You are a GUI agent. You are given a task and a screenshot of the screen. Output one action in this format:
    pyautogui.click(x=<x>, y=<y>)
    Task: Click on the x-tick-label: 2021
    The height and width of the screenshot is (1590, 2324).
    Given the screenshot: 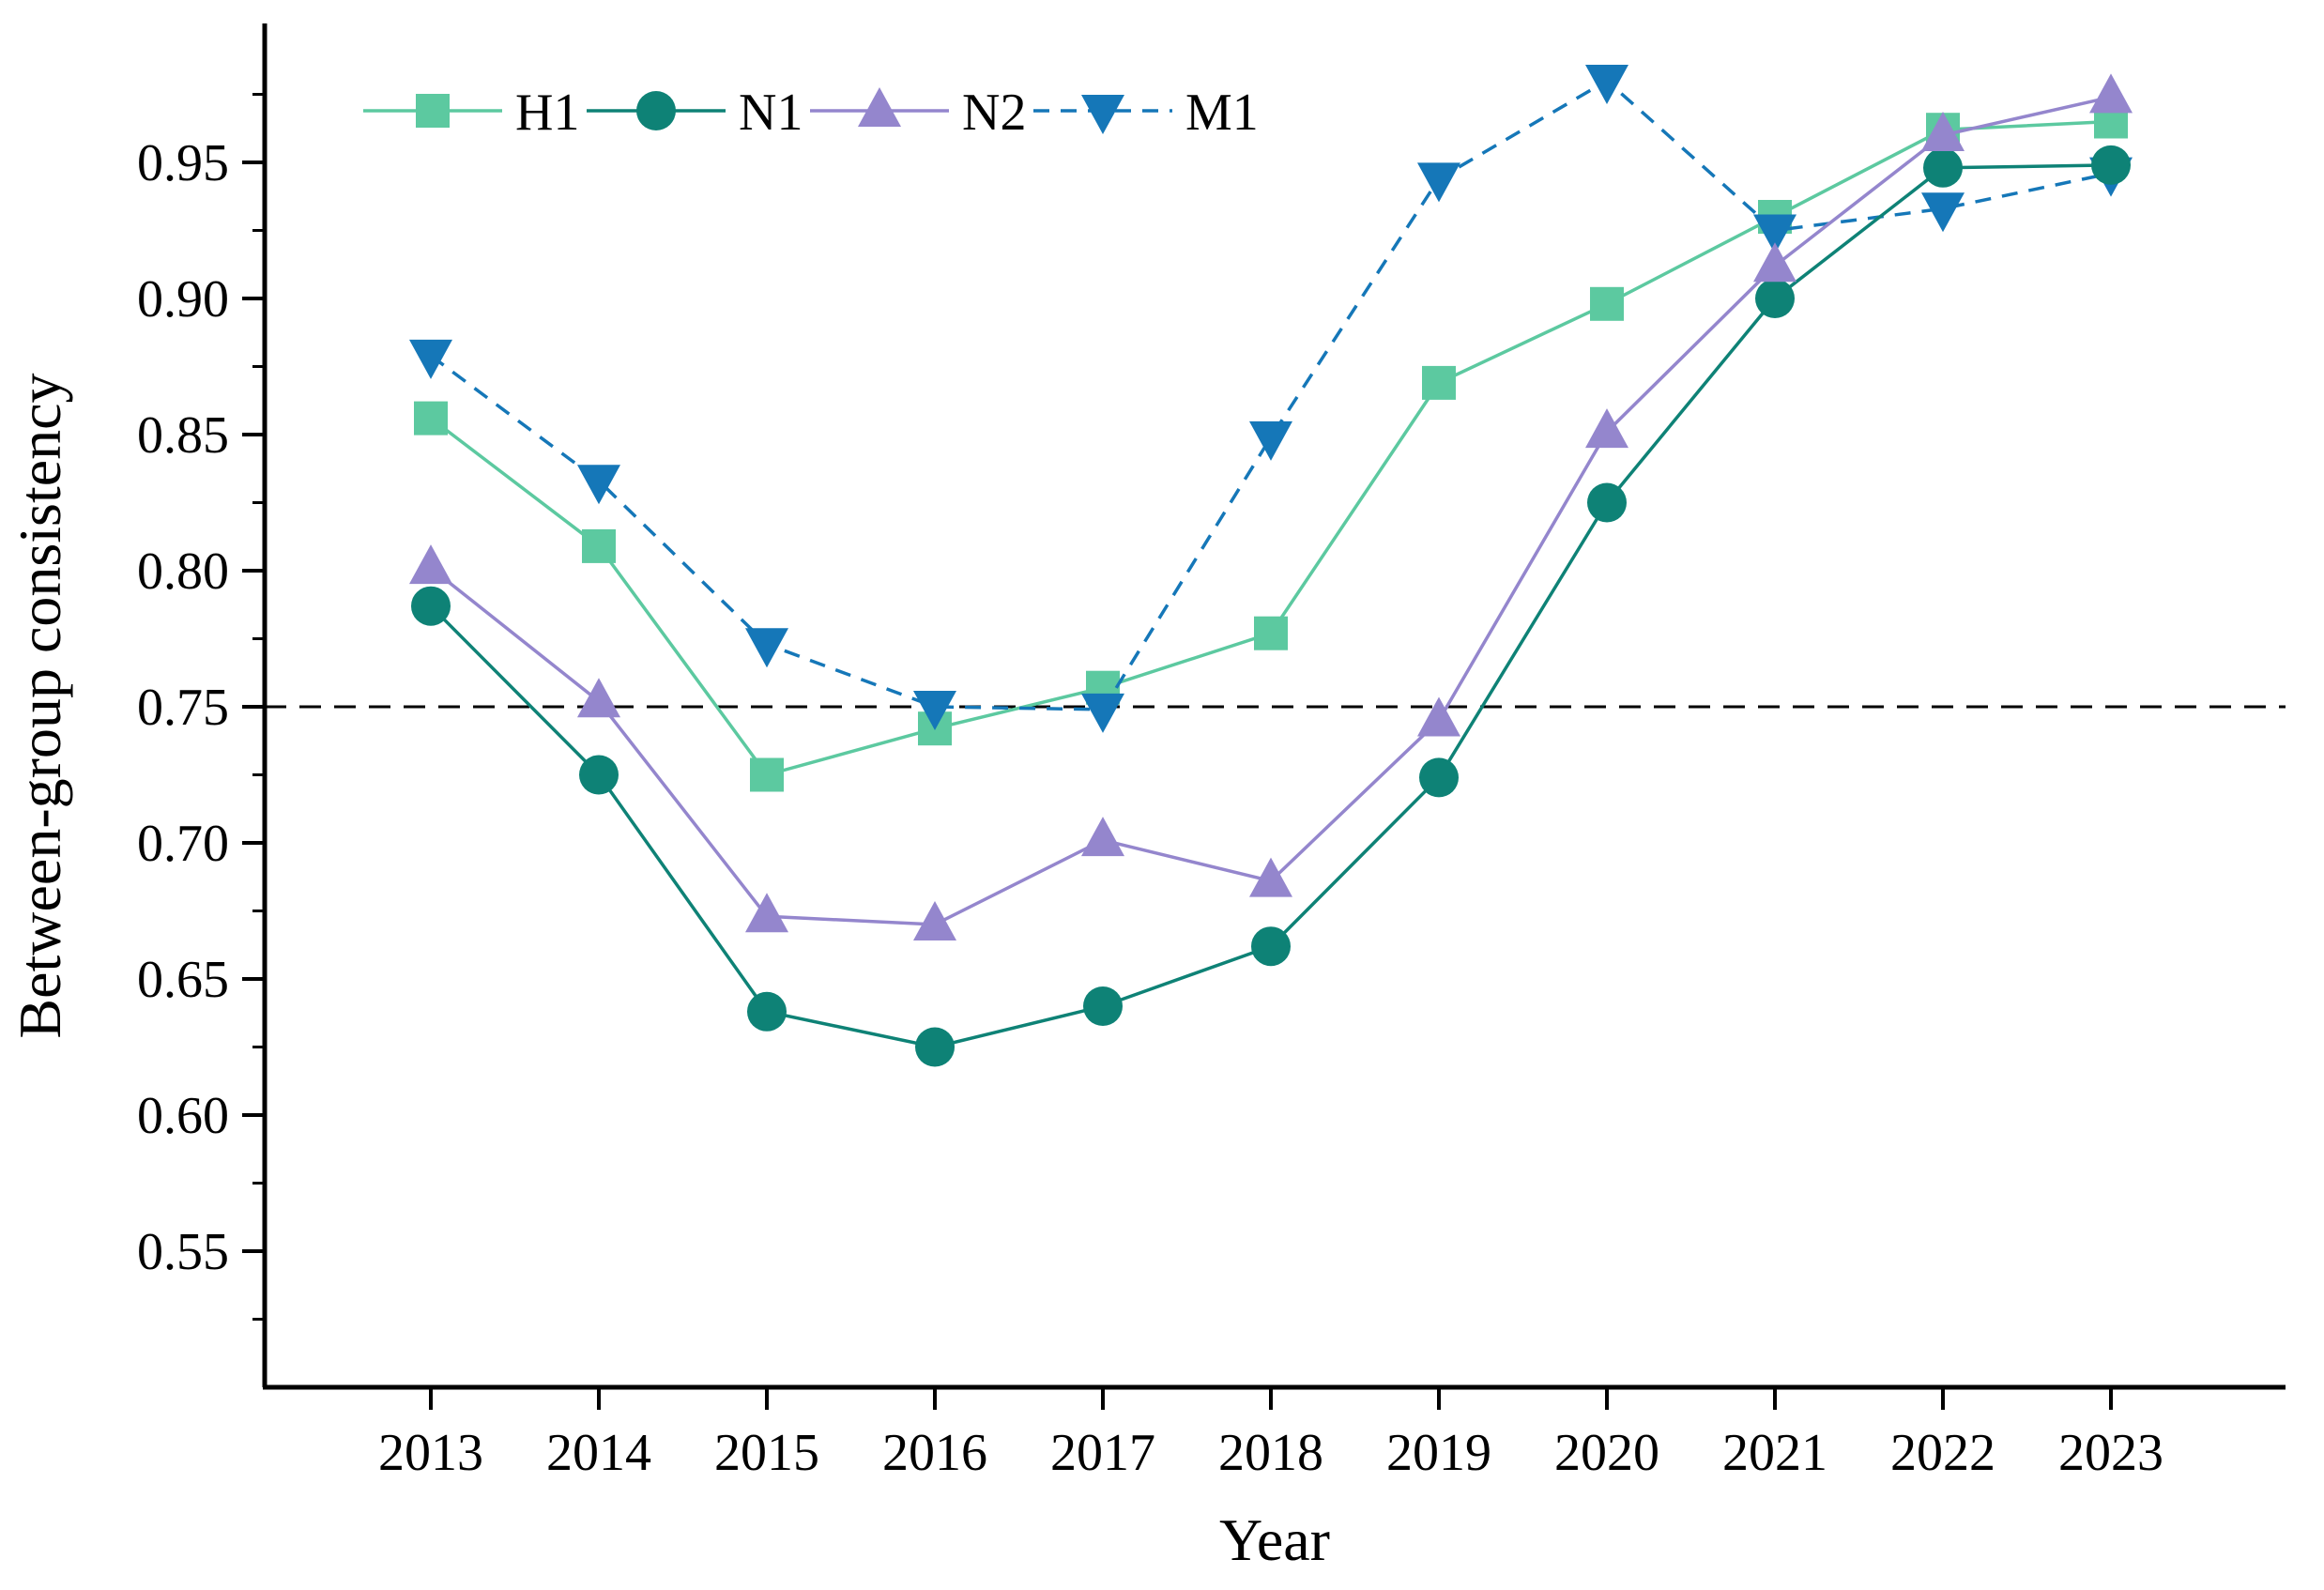 What is the action you would take?
    pyautogui.click(x=1774, y=1453)
    